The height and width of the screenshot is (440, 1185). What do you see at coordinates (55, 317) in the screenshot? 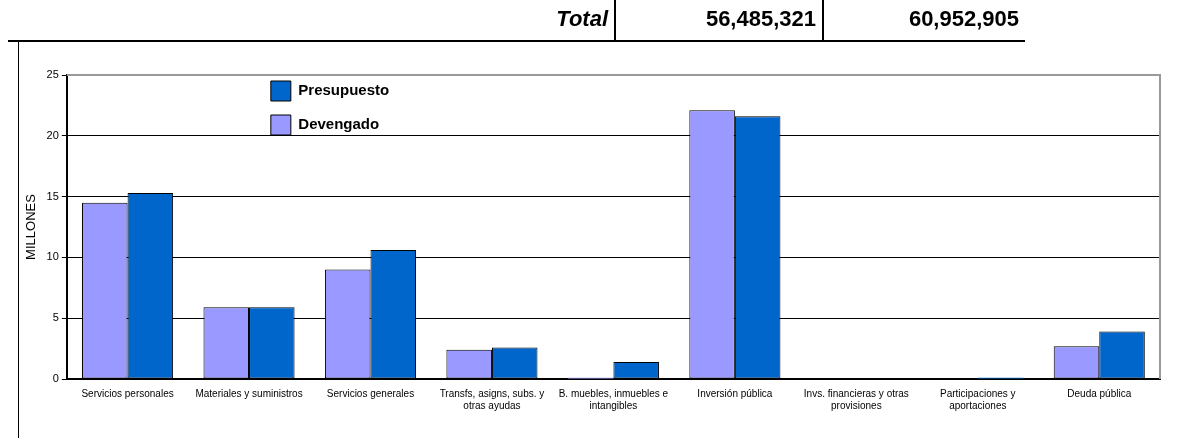
I see `y-tick-label: 5` at bounding box center [55, 317].